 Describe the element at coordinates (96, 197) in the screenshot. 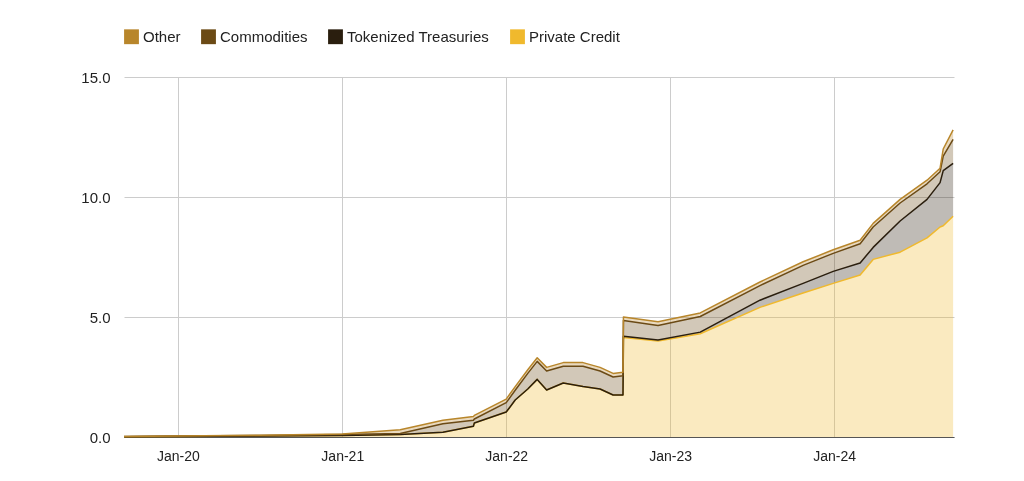

I see `y-tick-label: 10.0` at that location.